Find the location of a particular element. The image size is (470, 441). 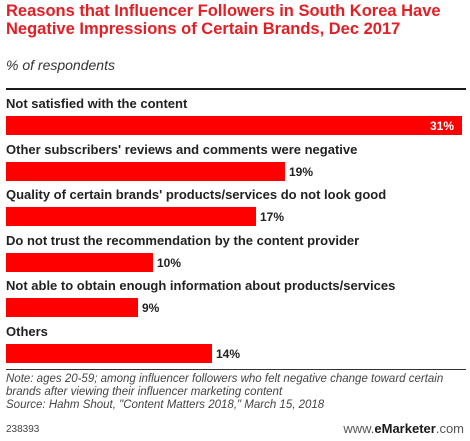

bar-value-label: 17% is located at coordinates (272, 217).